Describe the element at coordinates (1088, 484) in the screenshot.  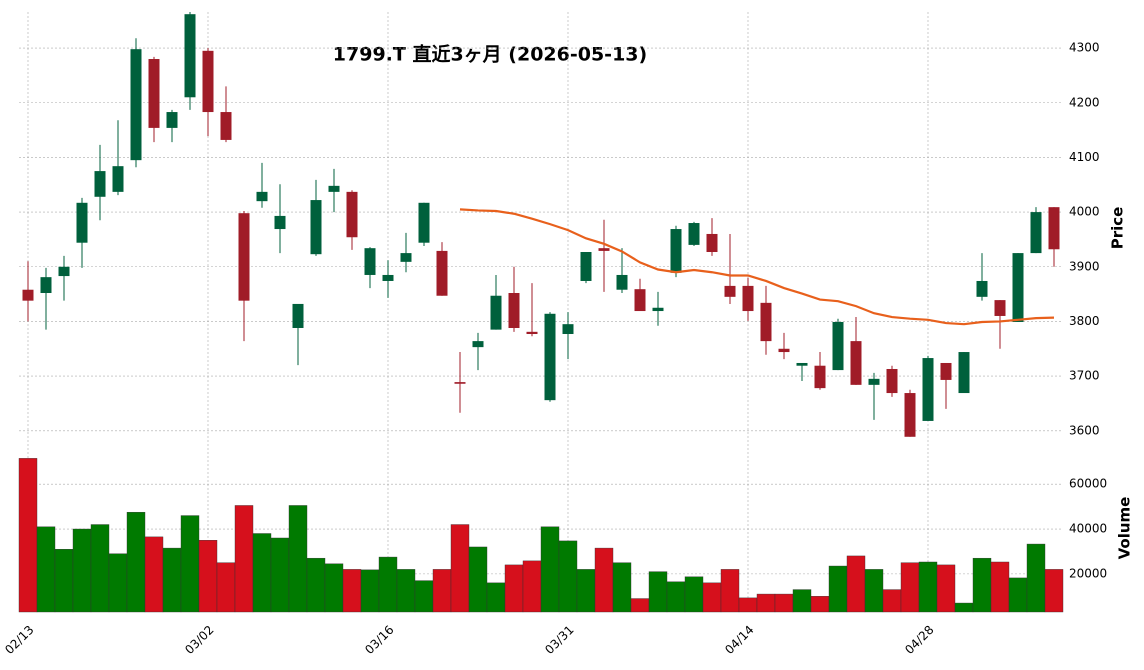
I see `volume-tick-label: 60000` at that location.